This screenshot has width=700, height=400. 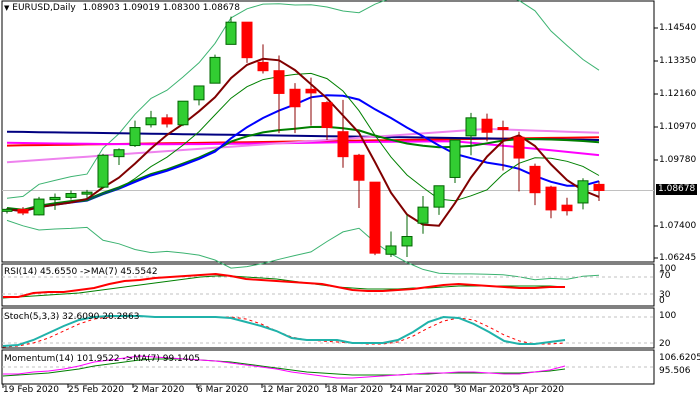 I want to click on rsi-ma-line, so click(x=284, y=287).